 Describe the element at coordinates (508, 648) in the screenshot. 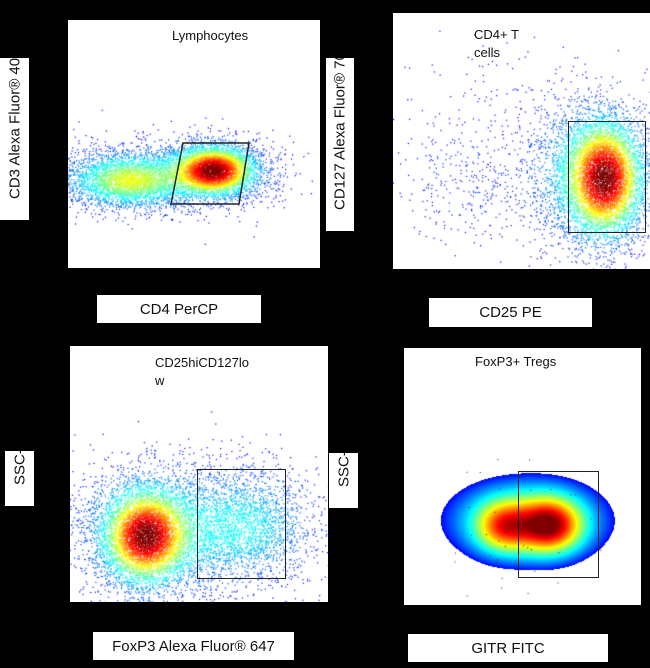

I see `x-axis-label-4: GITR FITC` at that location.